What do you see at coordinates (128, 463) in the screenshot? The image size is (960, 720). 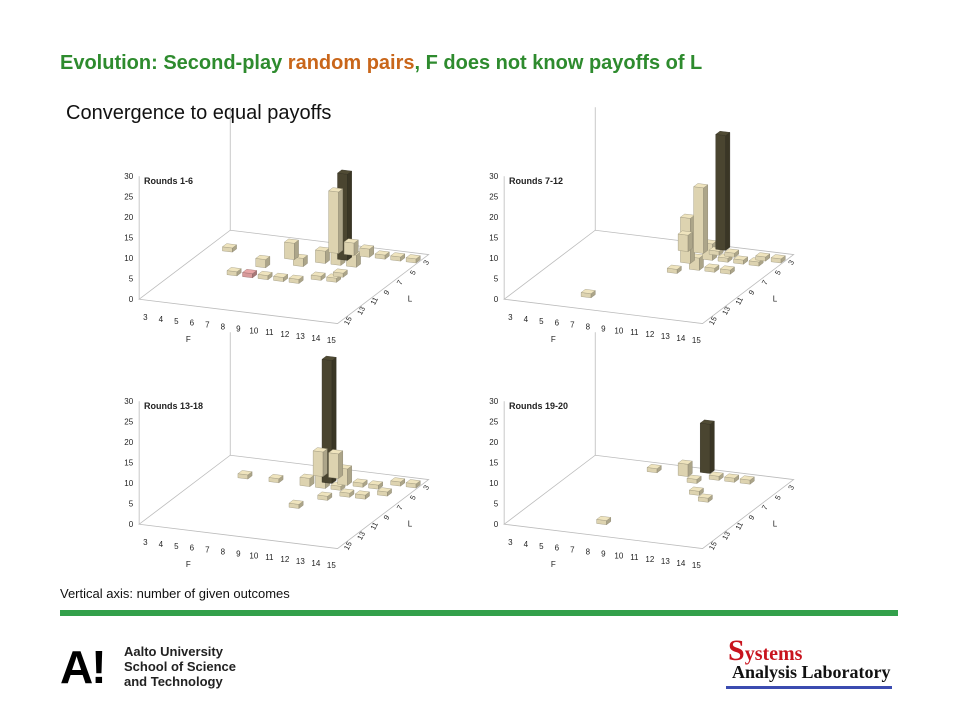 I see `z-tick-label: 15` at bounding box center [128, 463].